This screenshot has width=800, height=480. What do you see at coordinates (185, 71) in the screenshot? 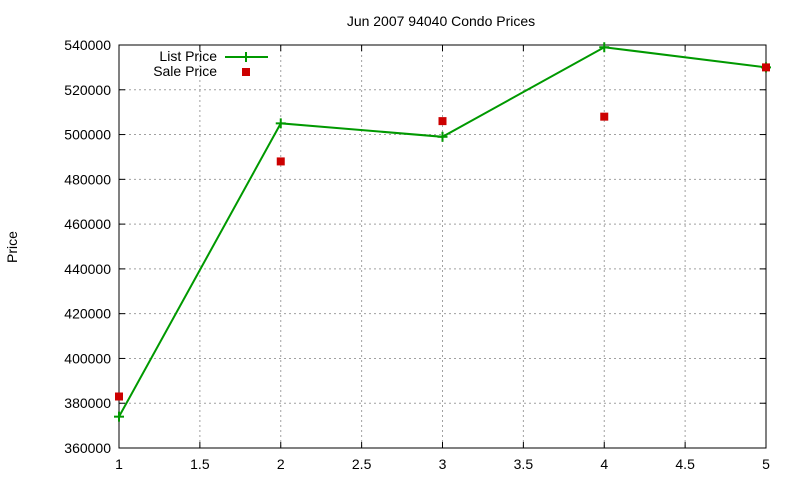
I see `legend-label-sale-price: Sale Price` at bounding box center [185, 71].